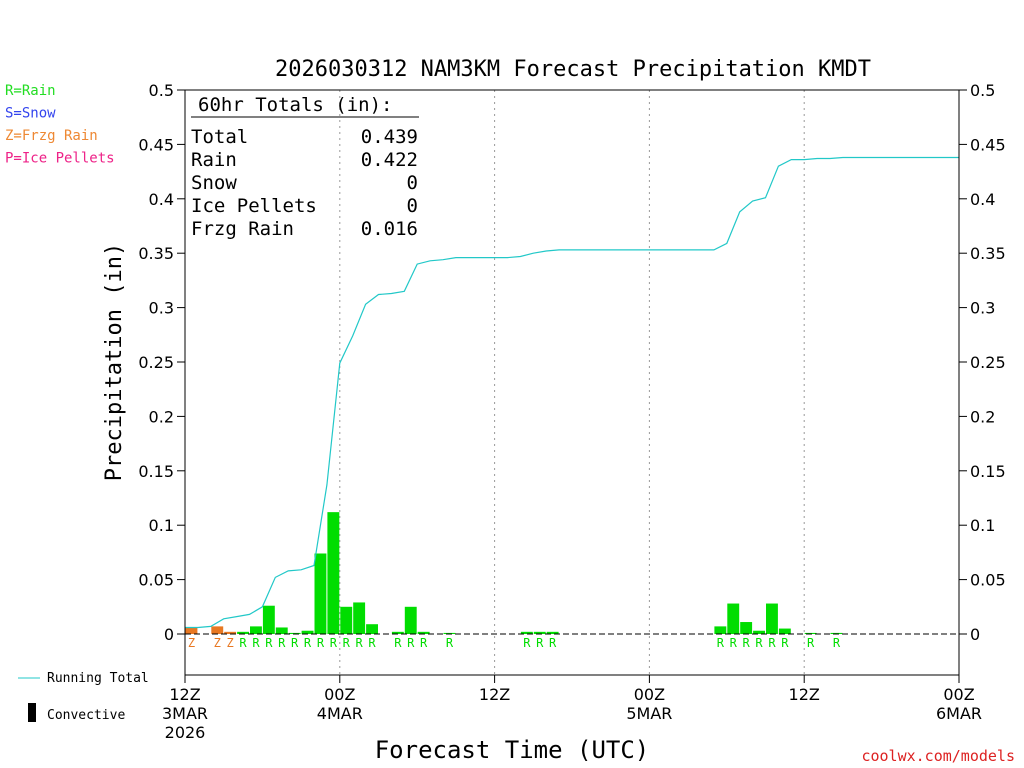 This screenshot has height=768, width=1024. What do you see at coordinates (161, 525) in the screenshot?
I see `y-tick-label-left: 0.1` at bounding box center [161, 525].